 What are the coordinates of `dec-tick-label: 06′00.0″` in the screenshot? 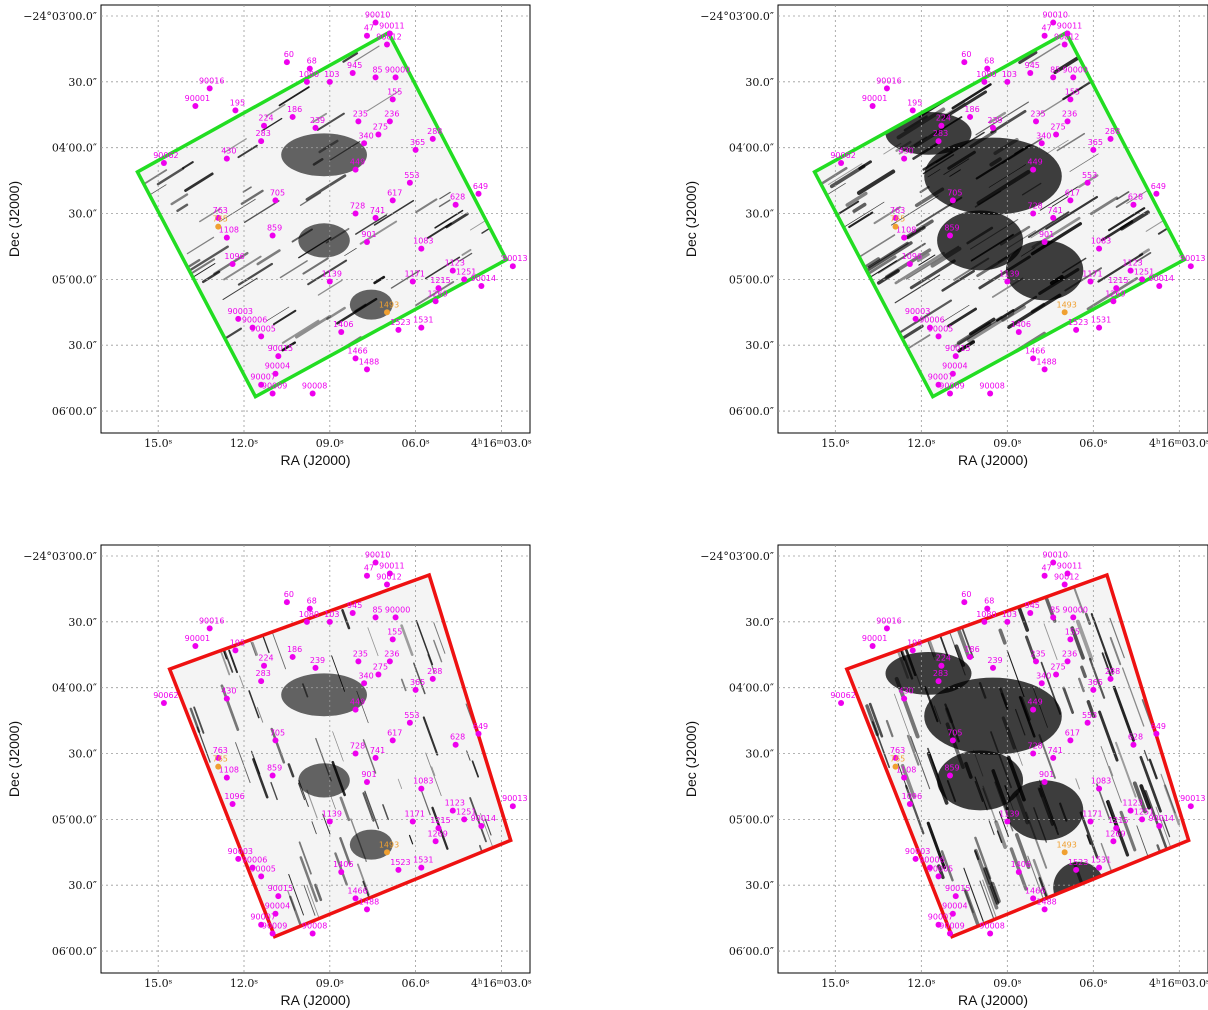 It's located at (751, 951).